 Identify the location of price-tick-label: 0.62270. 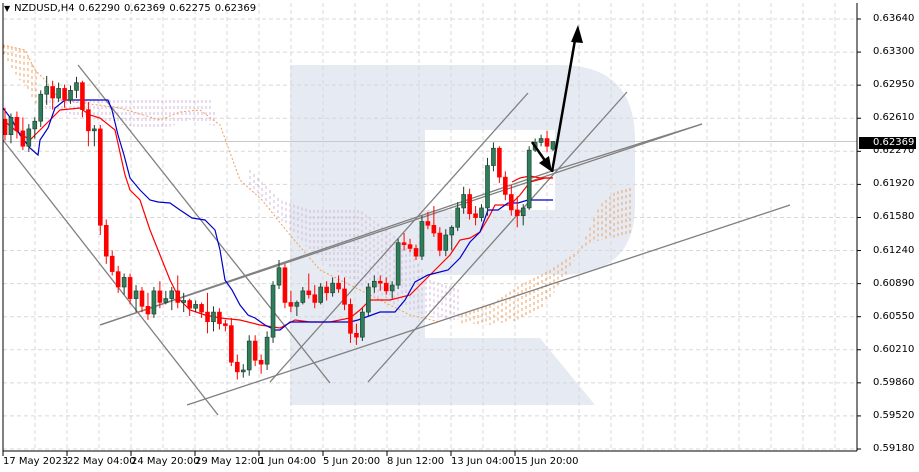
(894, 151).